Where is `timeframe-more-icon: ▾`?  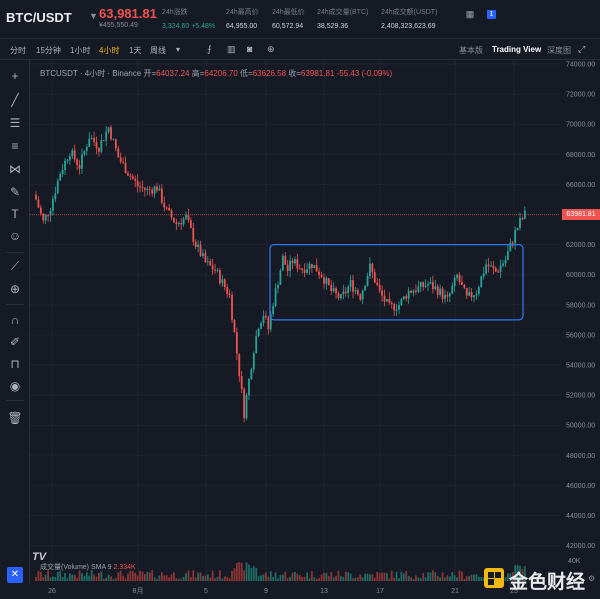
timeframe-more-icon: ▾ is located at coordinates (178, 49).